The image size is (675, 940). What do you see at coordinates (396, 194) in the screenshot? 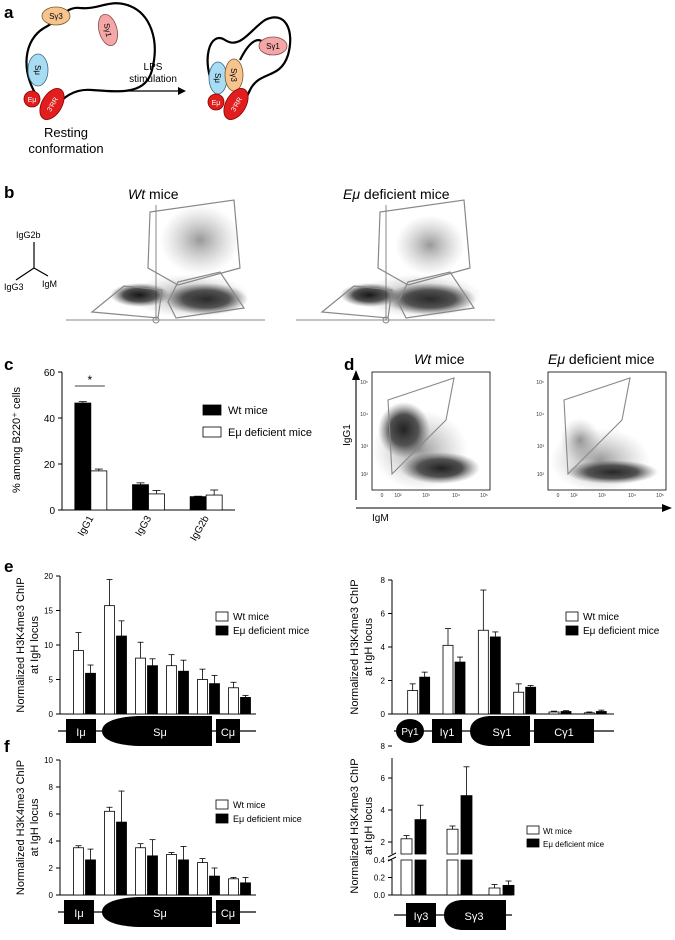
I see `b-title-emu: Eμ deficient mice` at bounding box center [396, 194].